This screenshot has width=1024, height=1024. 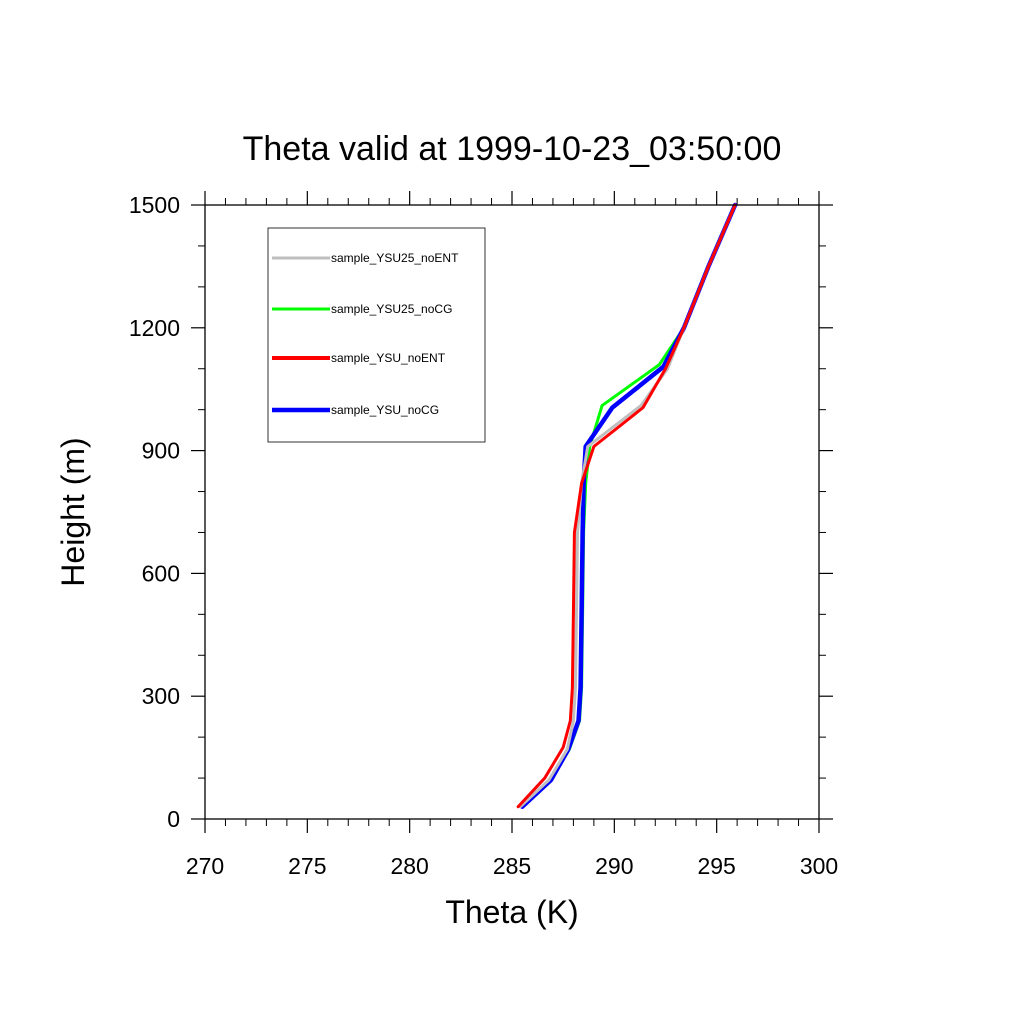 What do you see at coordinates (205, 866) in the screenshot?
I see `x-tick-label: 270` at bounding box center [205, 866].